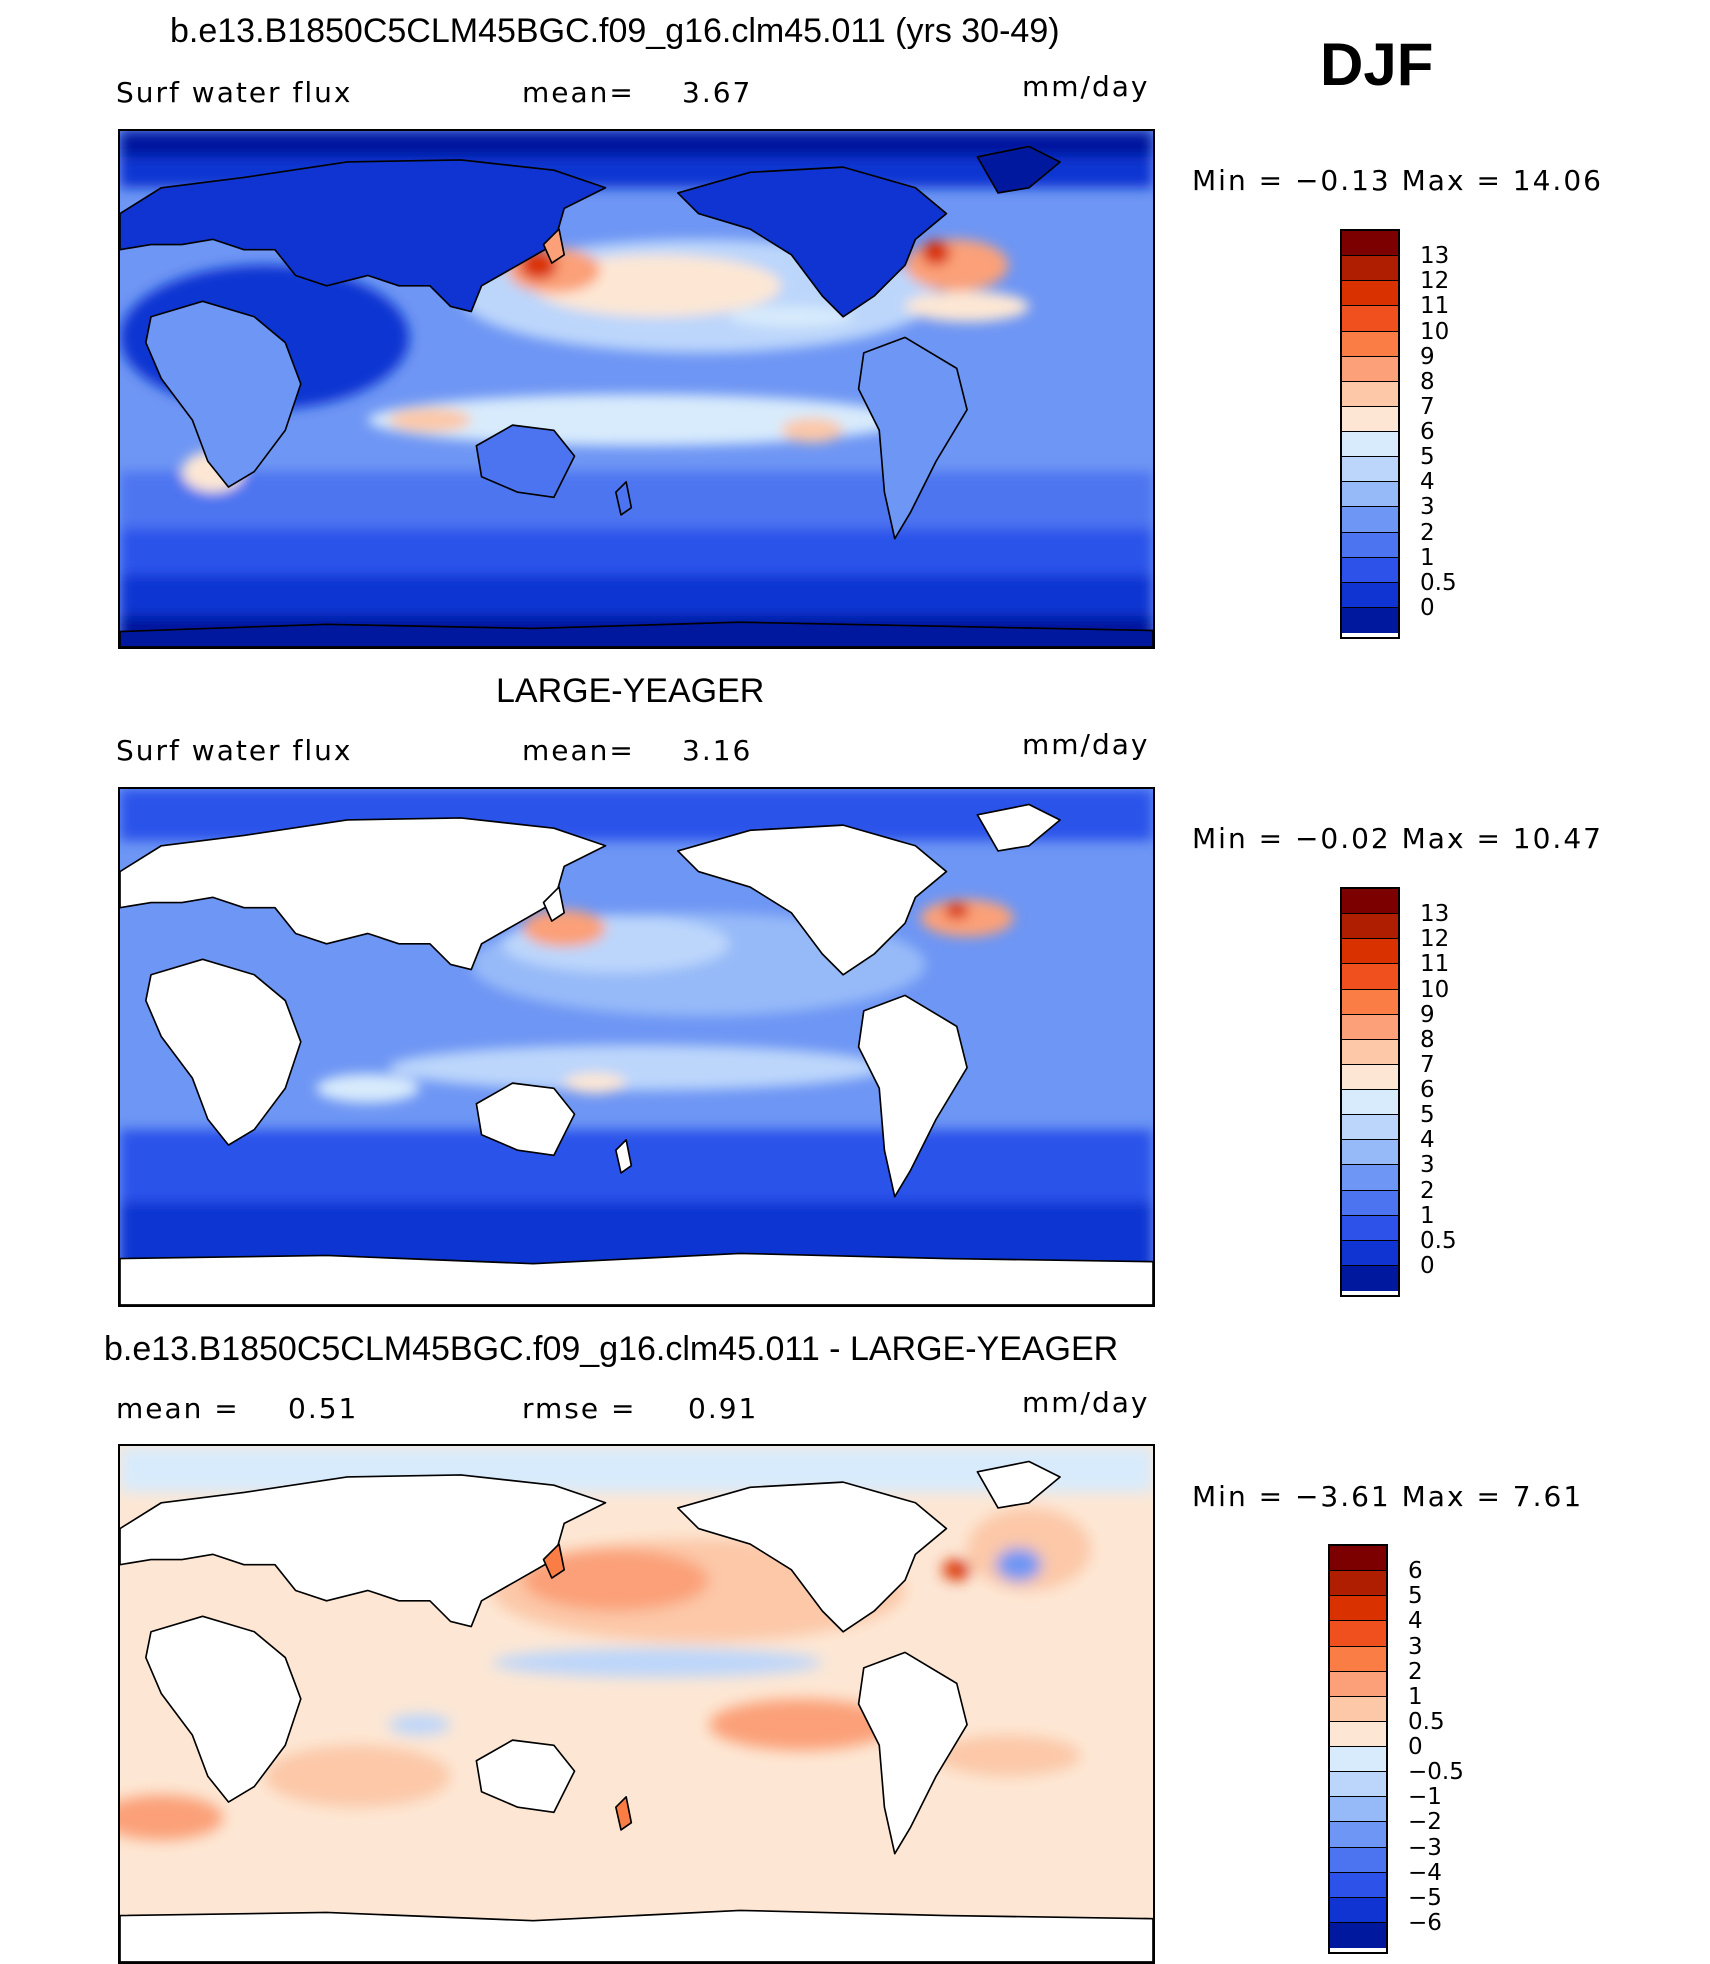  Describe the element at coordinates (578, 750) in the screenshot. I see `panel2-mean-label: mean=` at that location.